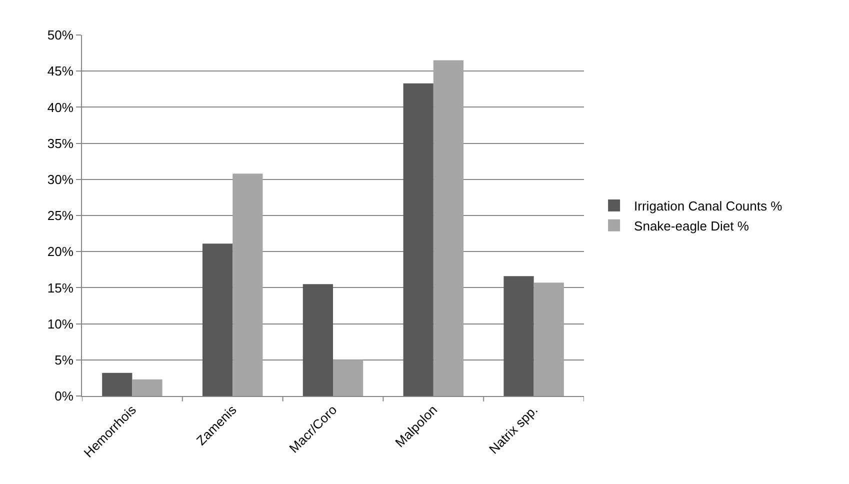 The image size is (849, 484). What do you see at coordinates (60, 107) in the screenshot?
I see `y-tick-label: 40%` at bounding box center [60, 107].